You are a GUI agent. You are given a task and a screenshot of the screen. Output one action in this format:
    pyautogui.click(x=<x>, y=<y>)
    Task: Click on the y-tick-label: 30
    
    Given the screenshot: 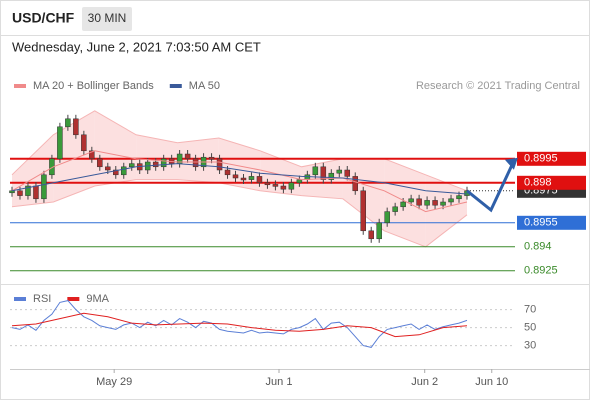 What is the action you would take?
    pyautogui.click(x=530, y=346)
    